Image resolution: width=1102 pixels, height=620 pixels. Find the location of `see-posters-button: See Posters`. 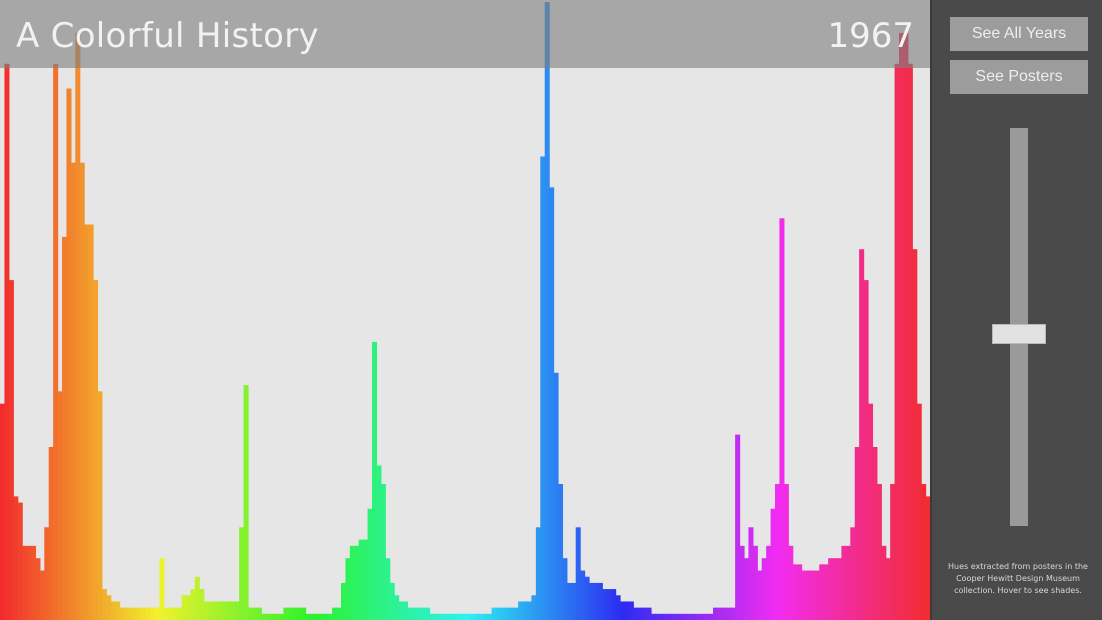

see-posters-button: See Posters is located at coordinates (1019, 77).